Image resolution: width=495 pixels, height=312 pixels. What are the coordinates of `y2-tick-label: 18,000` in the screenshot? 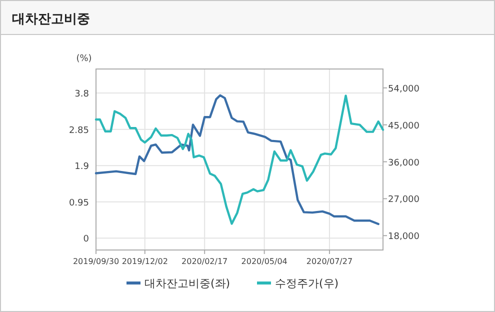 It's located at (404, 237).